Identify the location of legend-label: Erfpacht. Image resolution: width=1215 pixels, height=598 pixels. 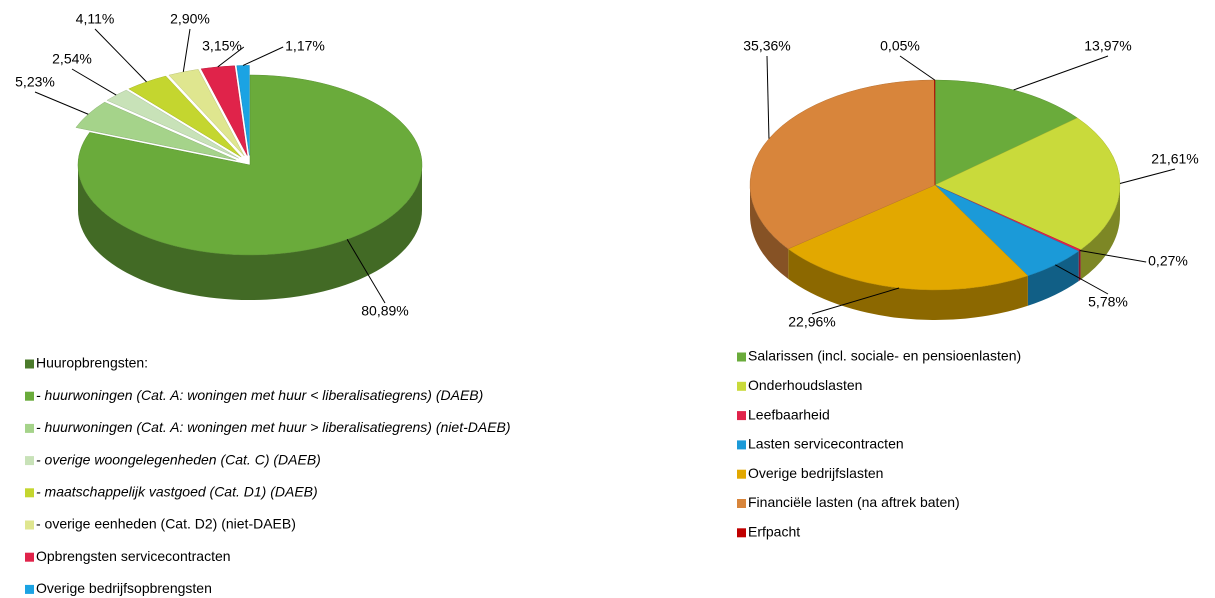
(774, 532).